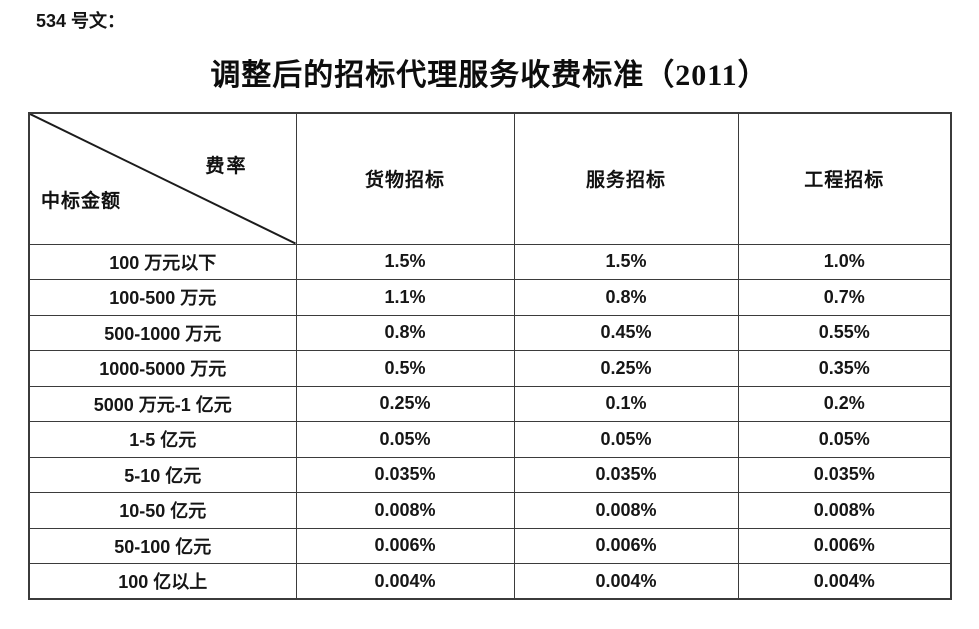 The image size is (979, 629). Describe the element at coordinates (844, 261) in the screenshot. I see `fee-cell: 1.0%` at that location.